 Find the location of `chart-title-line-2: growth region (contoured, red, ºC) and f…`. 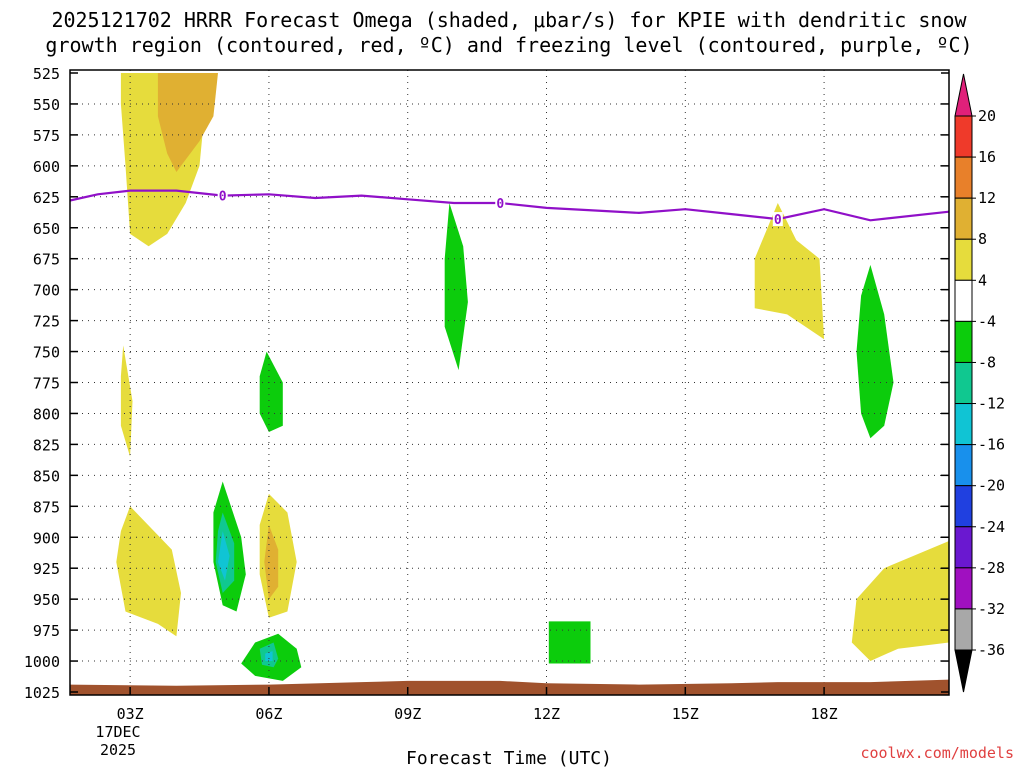

chart-title-line-2: growth region (contoured, red, ºC) and f… is located at coordinates (508, 45).